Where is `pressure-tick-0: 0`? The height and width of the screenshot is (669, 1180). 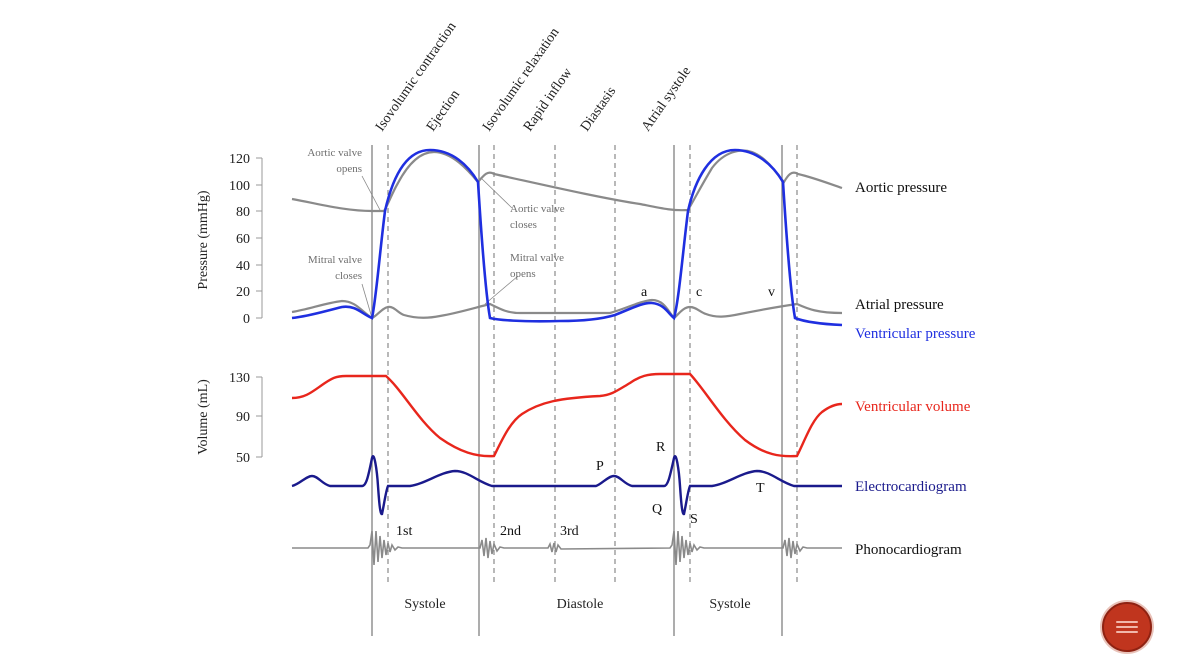
pressure-tick-0: 0 is located at coordinates (246, 319).